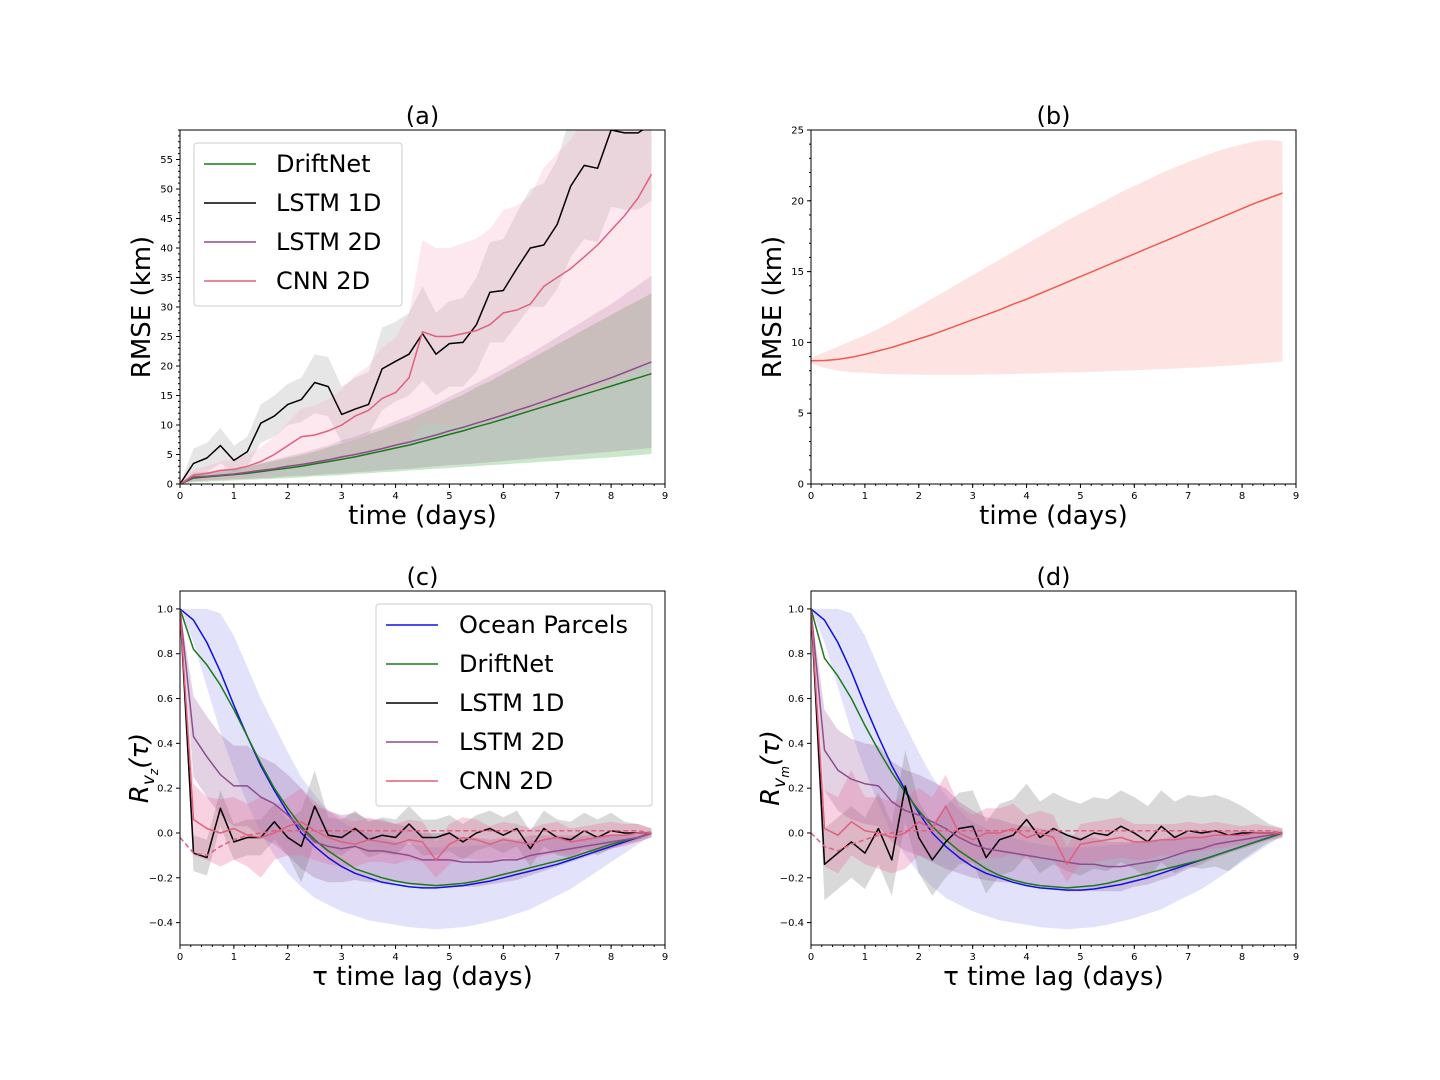  I want to click on band-a-cnn-2d, so click(416, 307).